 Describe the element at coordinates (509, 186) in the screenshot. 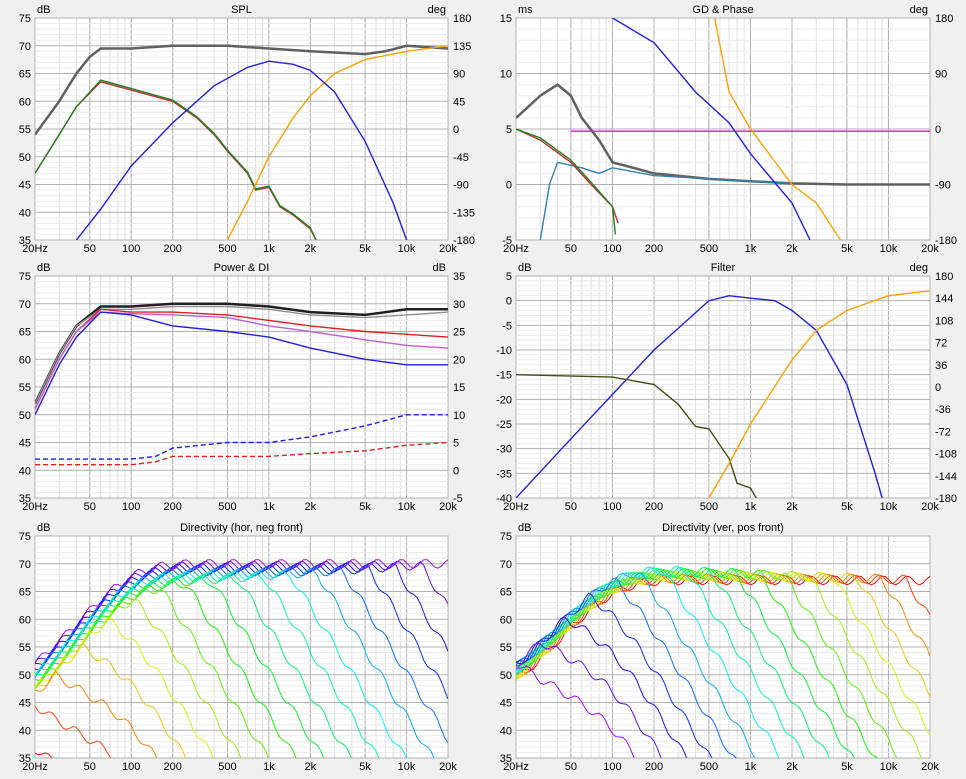

I see `y-tick-label: 0` at that location.